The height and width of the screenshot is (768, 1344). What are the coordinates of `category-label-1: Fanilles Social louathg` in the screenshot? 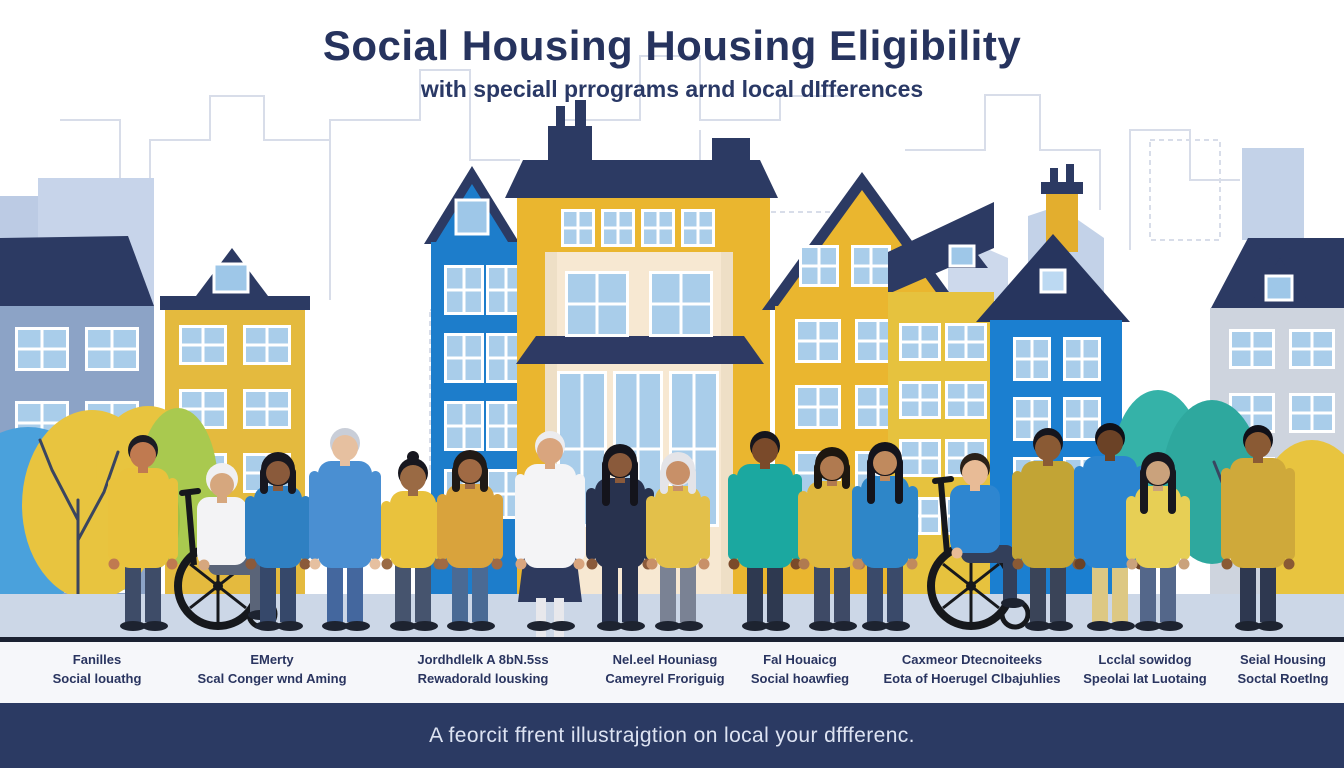 It's located at (97, 670).